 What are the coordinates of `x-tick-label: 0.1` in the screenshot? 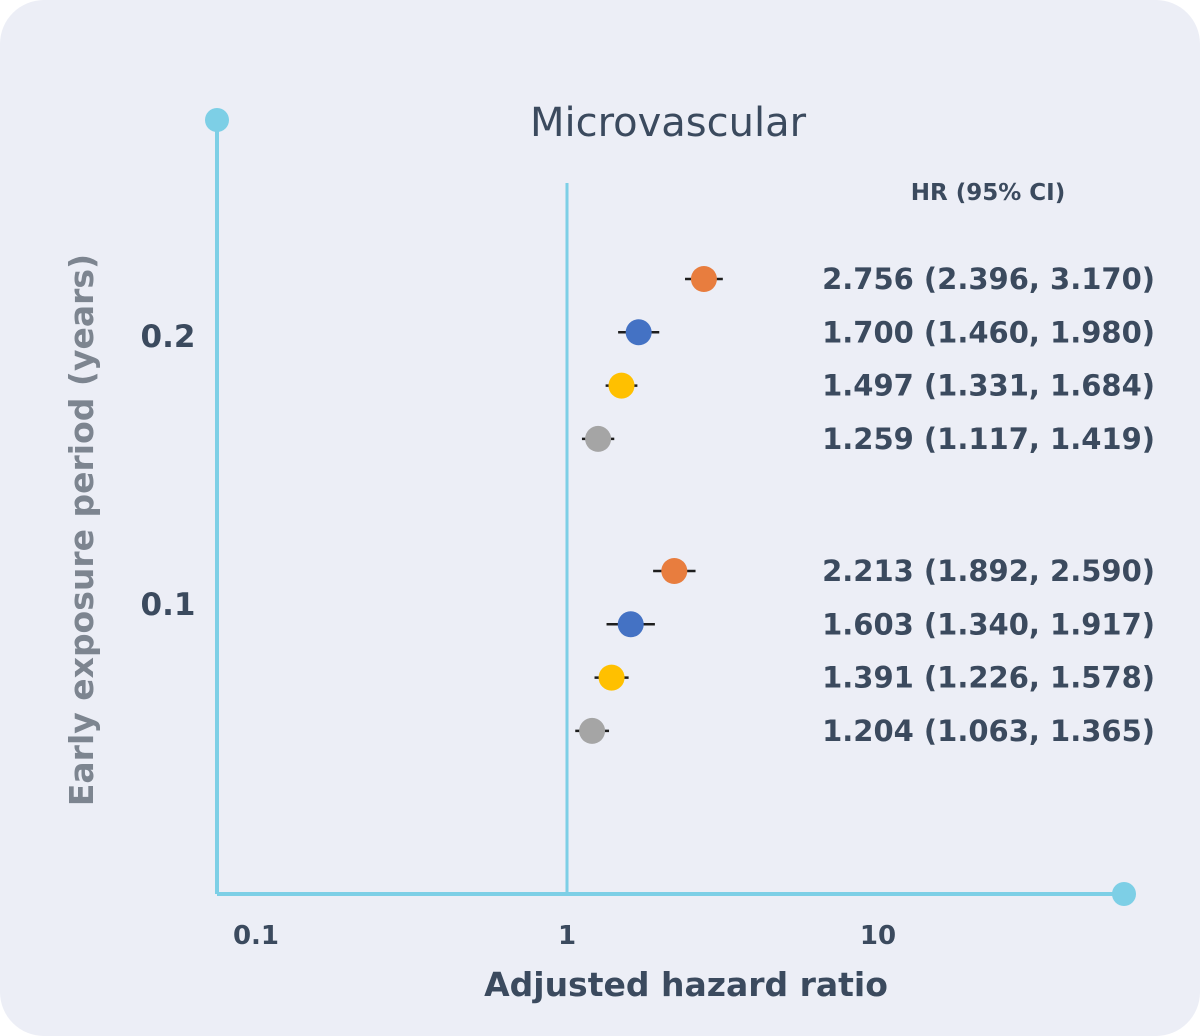 It's located at (256, 936).